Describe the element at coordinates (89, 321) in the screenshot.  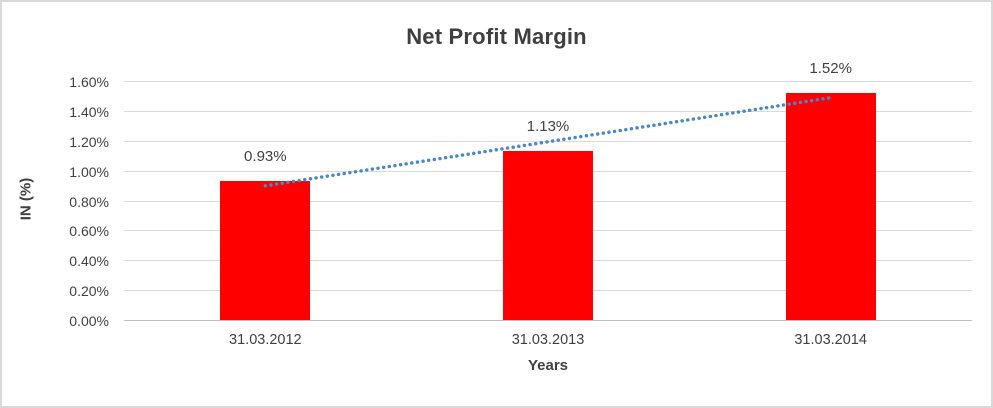
I see `y-tick-label: 0.00%` at that location.